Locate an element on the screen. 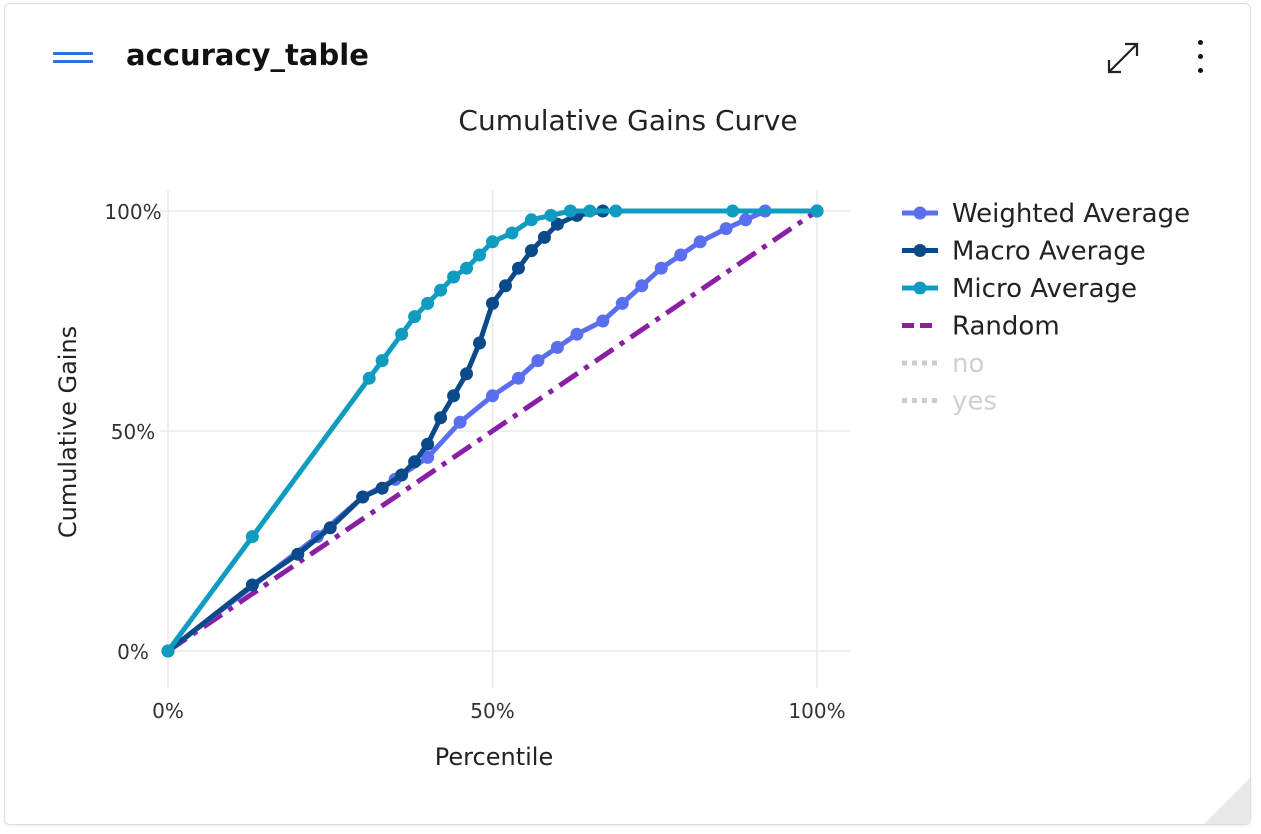 Image resolution: width=1261 pixels, height=834 pixels. y-tick-label: 0% is located at coordinates (133, 652).